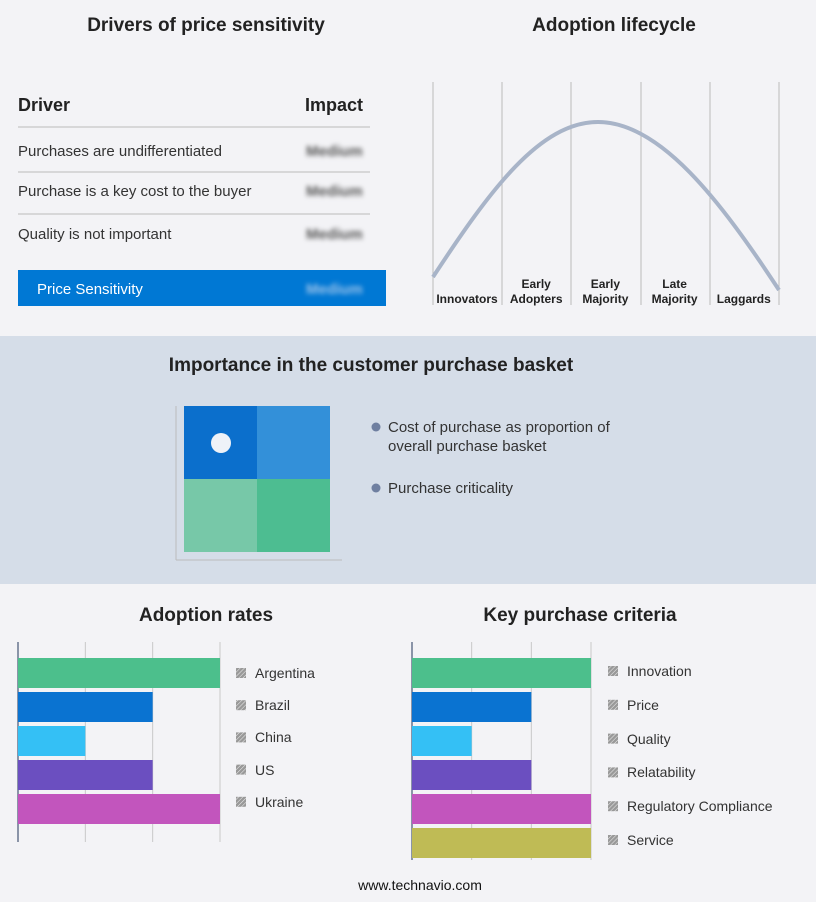 Image resolution: width=816 pixels, height=902 pixels. I want to click on driver-label: Purchases are undifferentiated, so click(120, 151).